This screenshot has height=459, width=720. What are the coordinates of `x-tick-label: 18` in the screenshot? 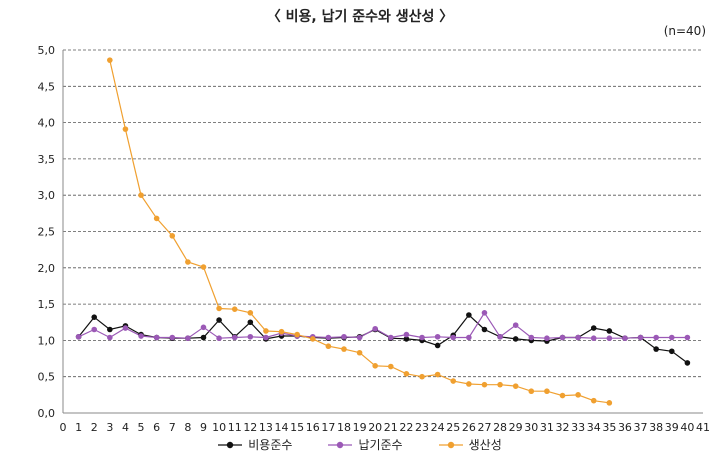 It's located at (344, 427).